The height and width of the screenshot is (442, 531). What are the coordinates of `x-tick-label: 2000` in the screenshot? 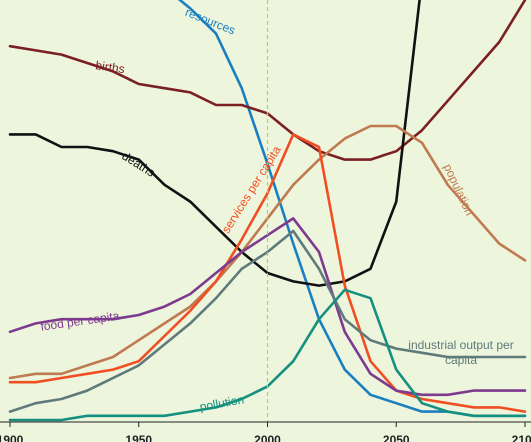 It's located at (267, 437).